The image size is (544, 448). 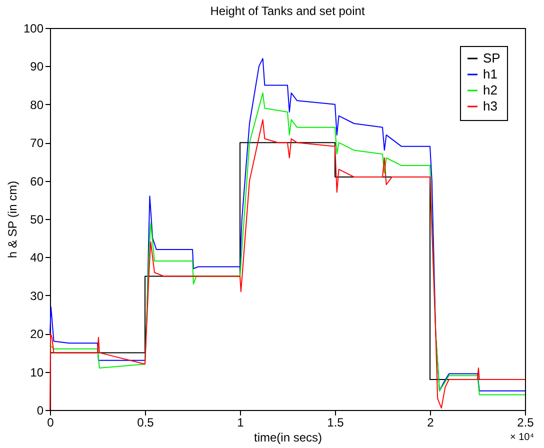 I want to click on y-tick-label: 80, so click(x=37, y=105).